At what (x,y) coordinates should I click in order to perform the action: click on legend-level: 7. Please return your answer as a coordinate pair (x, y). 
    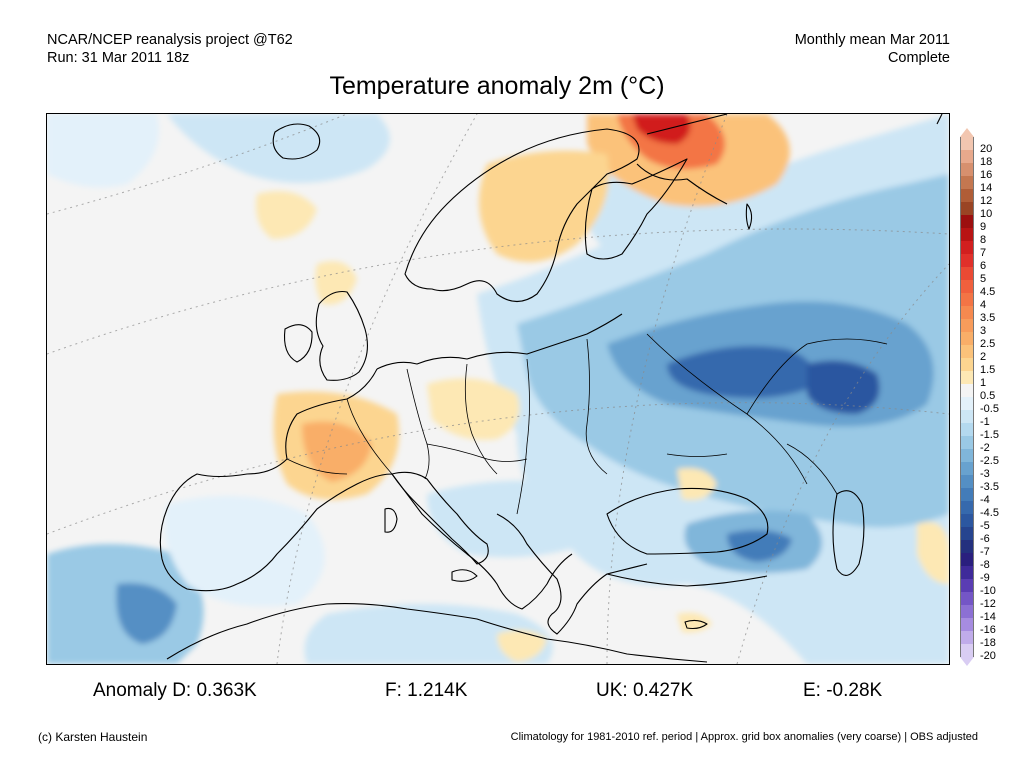
    Looking at the image, I should click on (990, 250).